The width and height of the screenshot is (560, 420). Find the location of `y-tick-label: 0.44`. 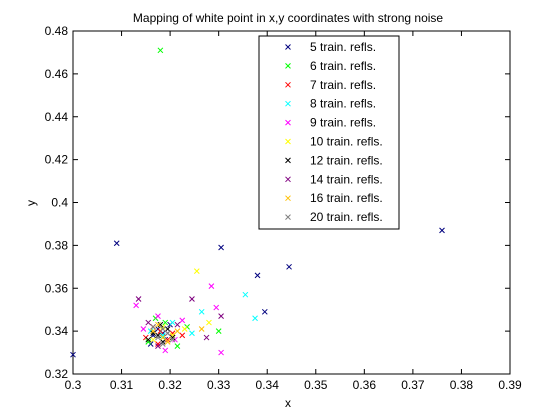

y-tick-label: 0.44 is located at coordinates (57, 117).